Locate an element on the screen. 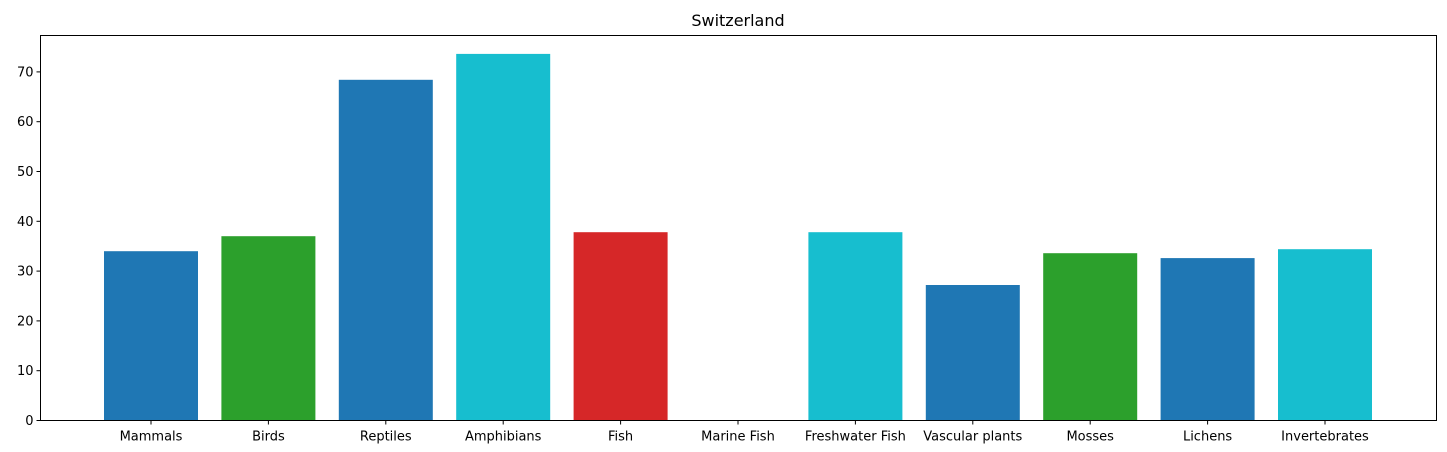  bar-birds is located at coordinates (268, 328).